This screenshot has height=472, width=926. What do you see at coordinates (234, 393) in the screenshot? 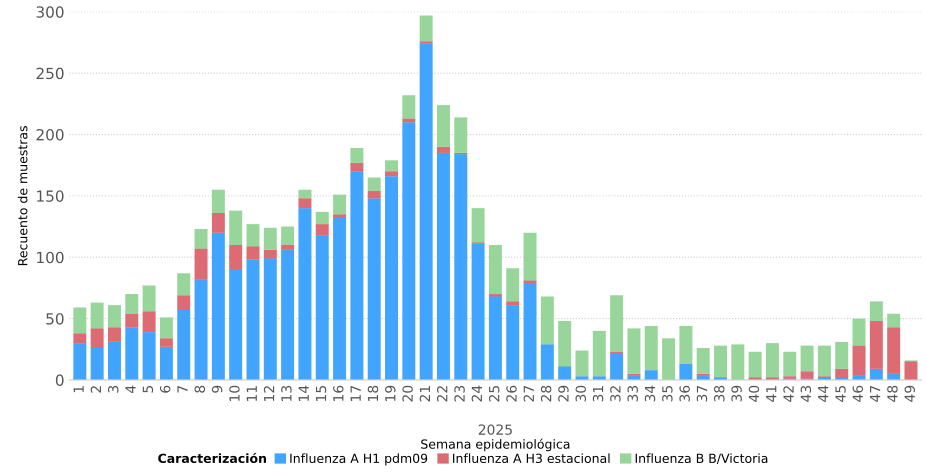
I see `x-tick-label: 10` at bounding box center [234, 393].